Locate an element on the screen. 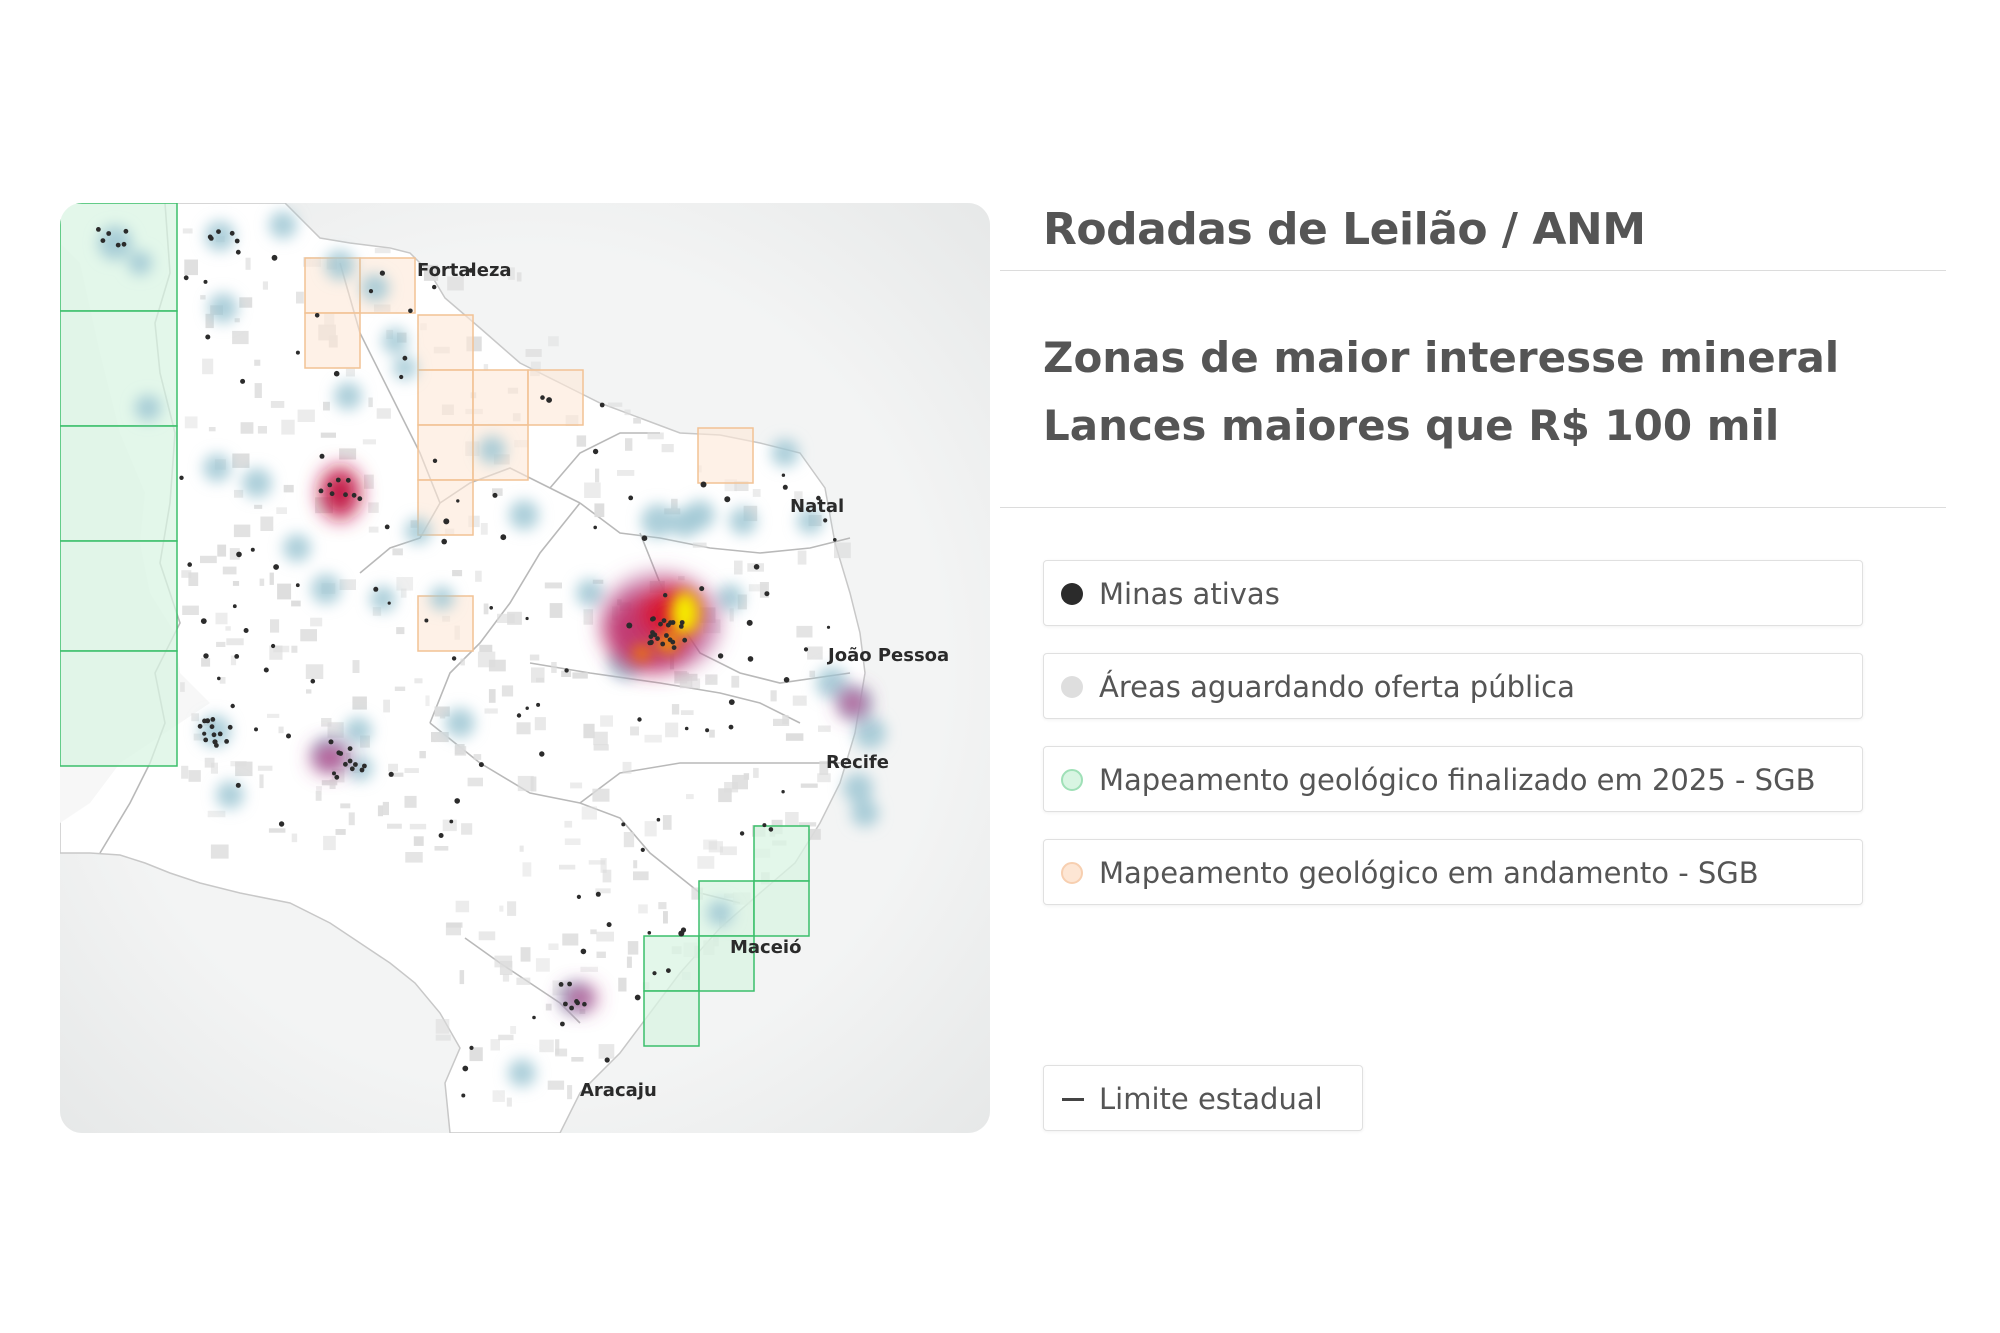  subtitle-line-1: Zonas de maior interesse mineral is located at coordinates (1441, 357).